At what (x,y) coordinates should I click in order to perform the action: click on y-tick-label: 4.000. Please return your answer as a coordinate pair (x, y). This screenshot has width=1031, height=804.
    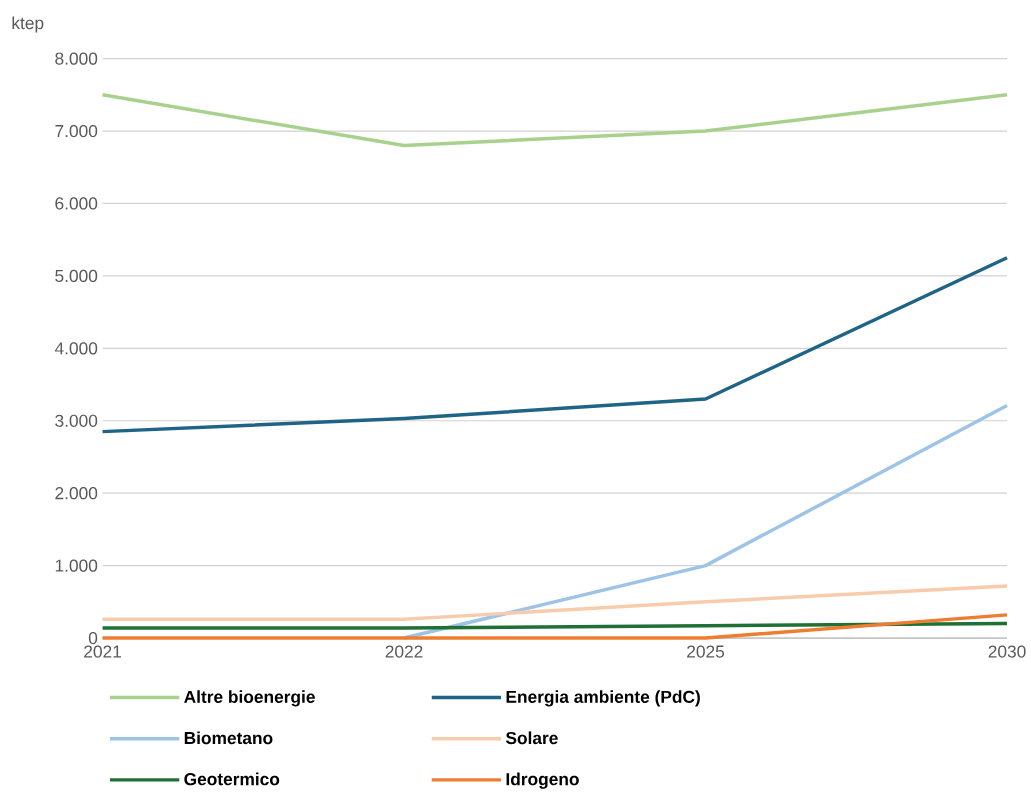
    Looking at the image, I should click on (76, 348).